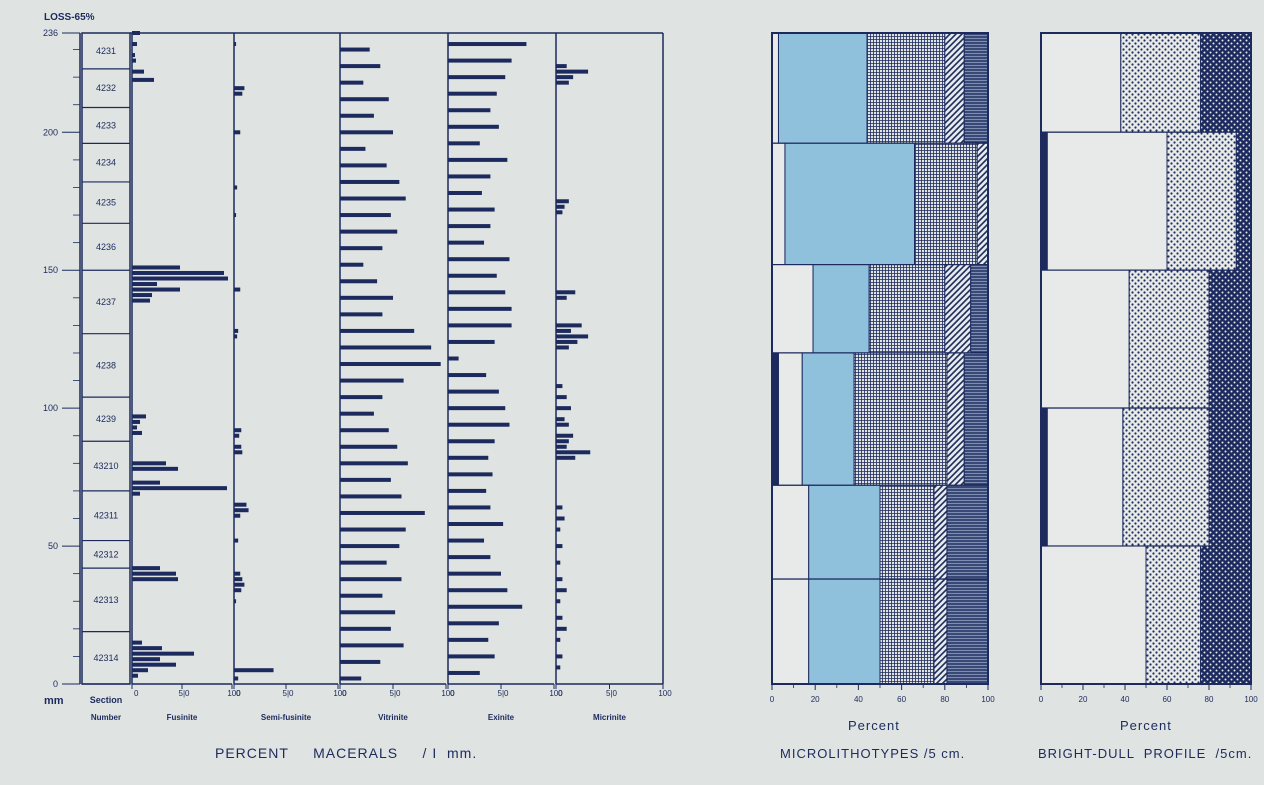 This screenshot has height=785, width=1264. What do you see at coordinates (1167, 699) in the screenshot?
I see `bright-tick-label: 60` at bounding box center [1167, 699].